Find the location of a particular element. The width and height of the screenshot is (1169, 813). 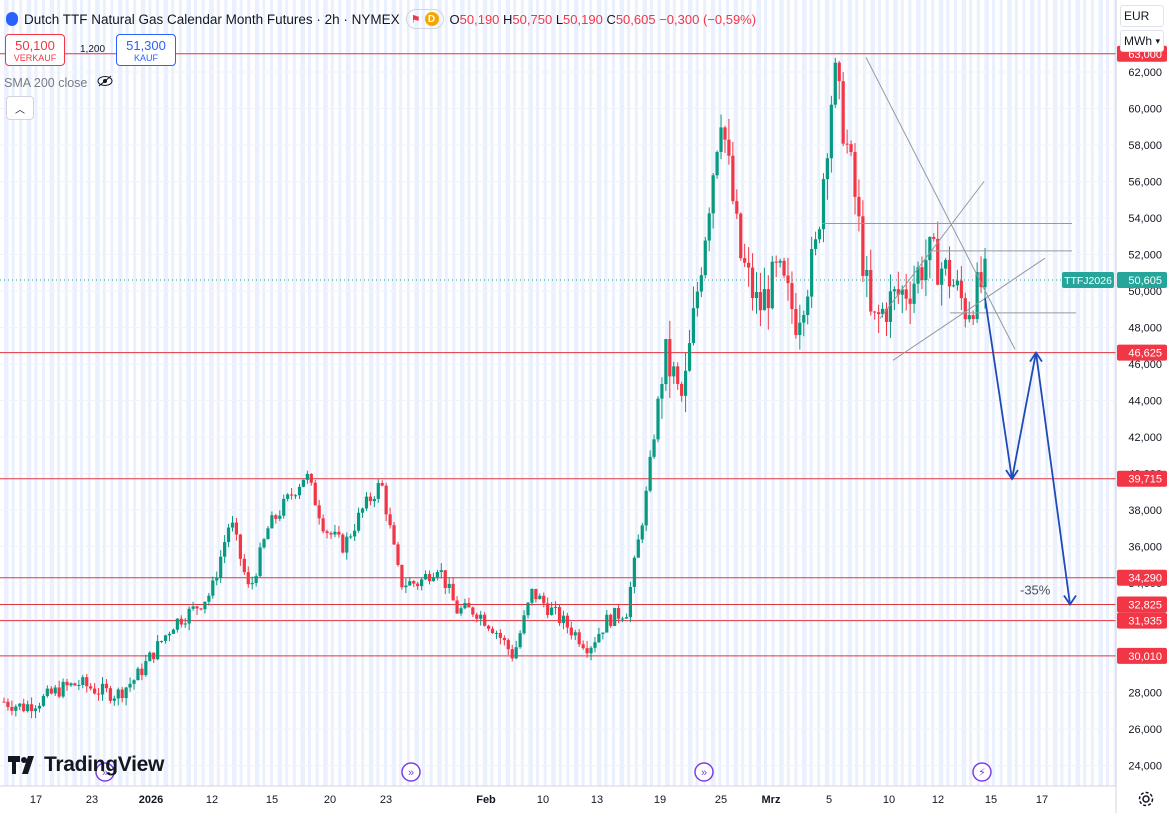

unit-select: MWh ▾ is located at coordinates (1142, 41).